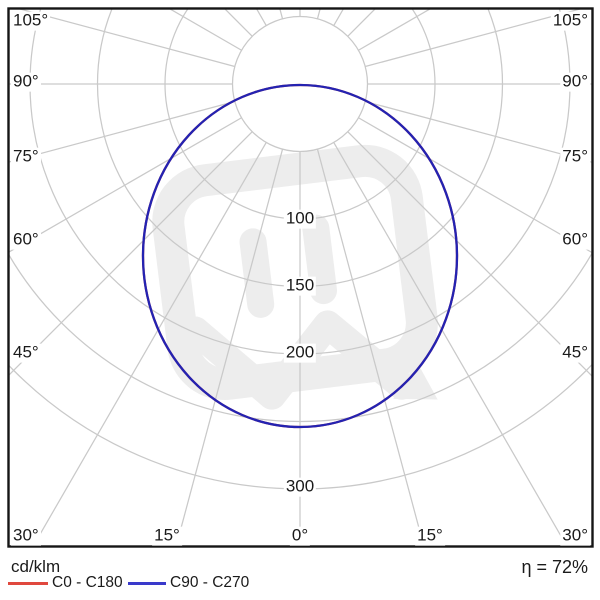 This screenshot has width=600, height=600. I want to click on plug-arrow-head, so click(415, 380).